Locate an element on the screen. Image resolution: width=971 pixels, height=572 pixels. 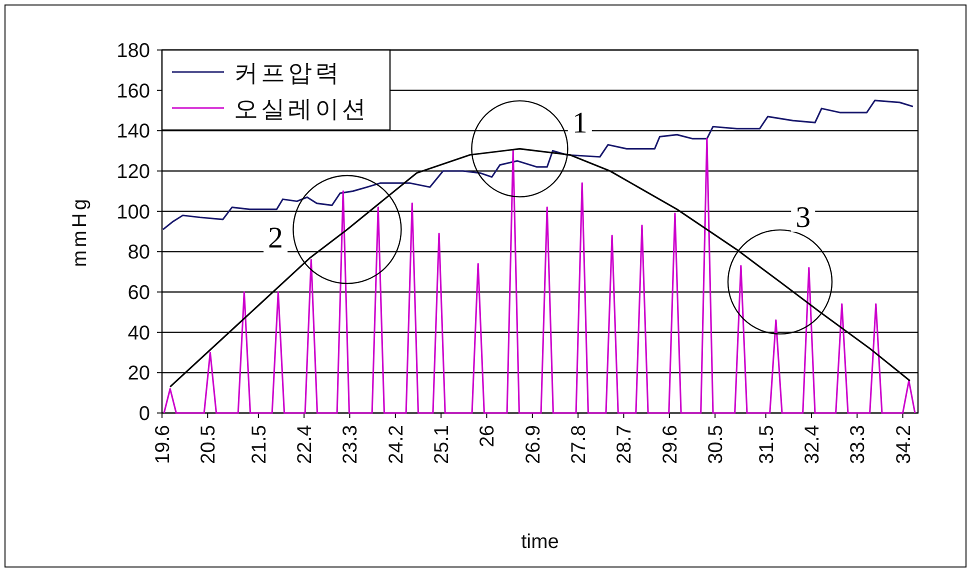
x-tick-label: 30.5 is located at coordinates (716, 444).